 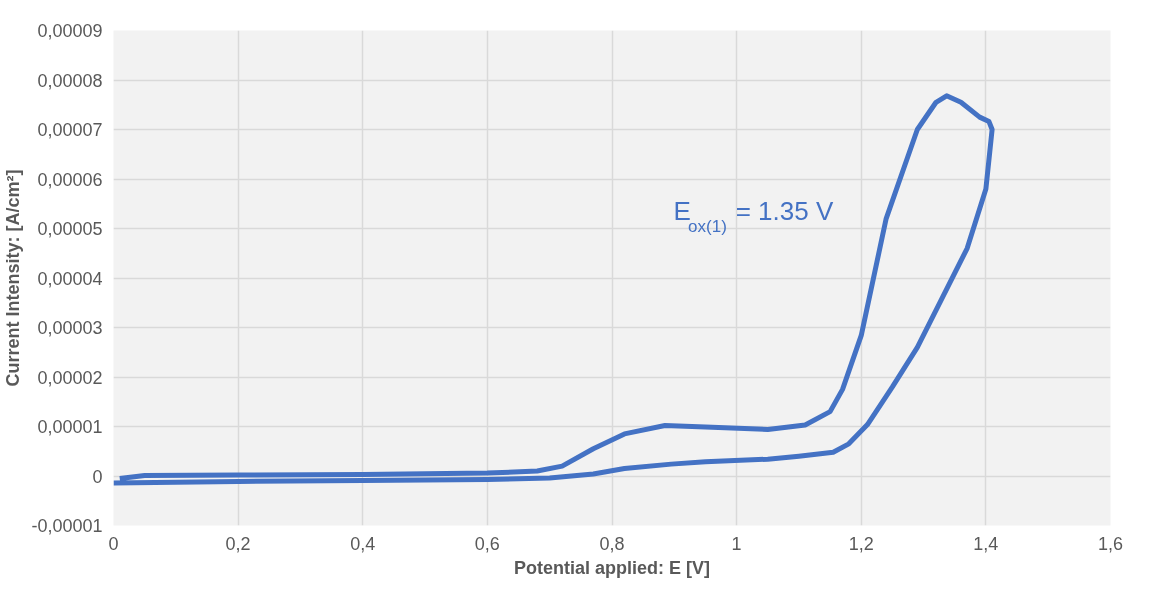 I want to click on y-tick-label: 0,00006, so click(x=70, y=179).